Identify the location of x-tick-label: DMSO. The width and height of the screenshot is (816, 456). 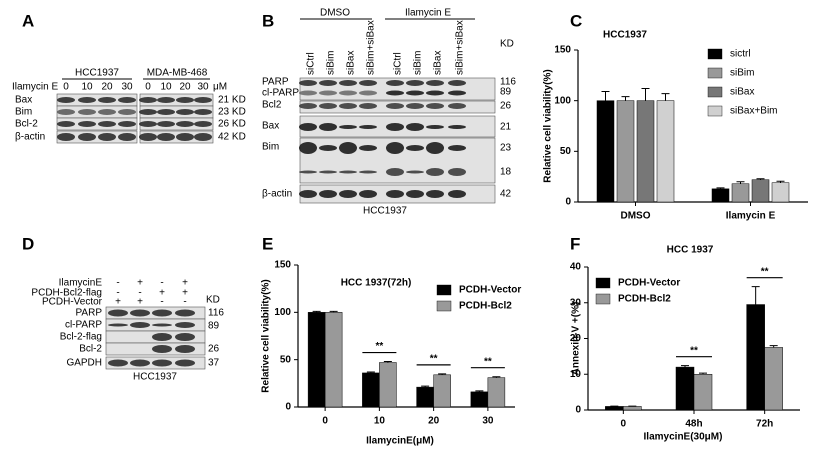
(636, 216).